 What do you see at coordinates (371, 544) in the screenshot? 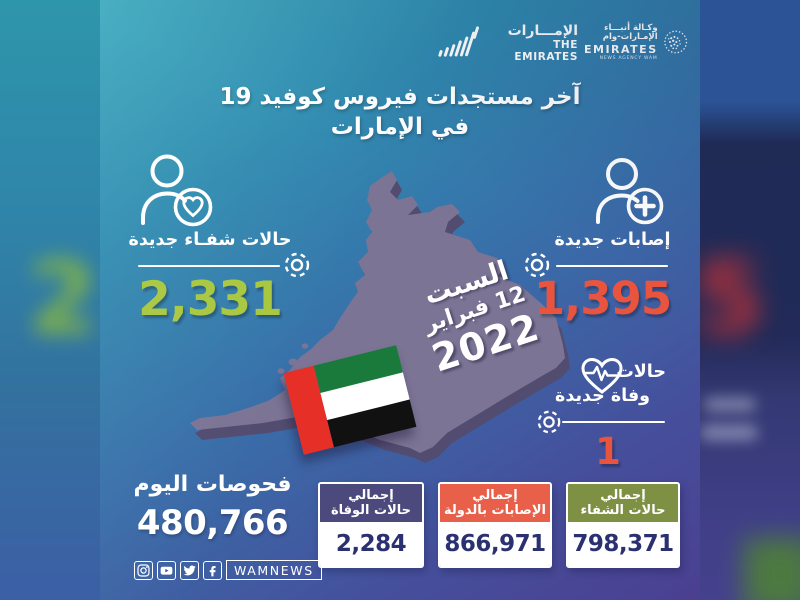
I see `total-deaths-value: 2,284` at bounding box center [371, 544].